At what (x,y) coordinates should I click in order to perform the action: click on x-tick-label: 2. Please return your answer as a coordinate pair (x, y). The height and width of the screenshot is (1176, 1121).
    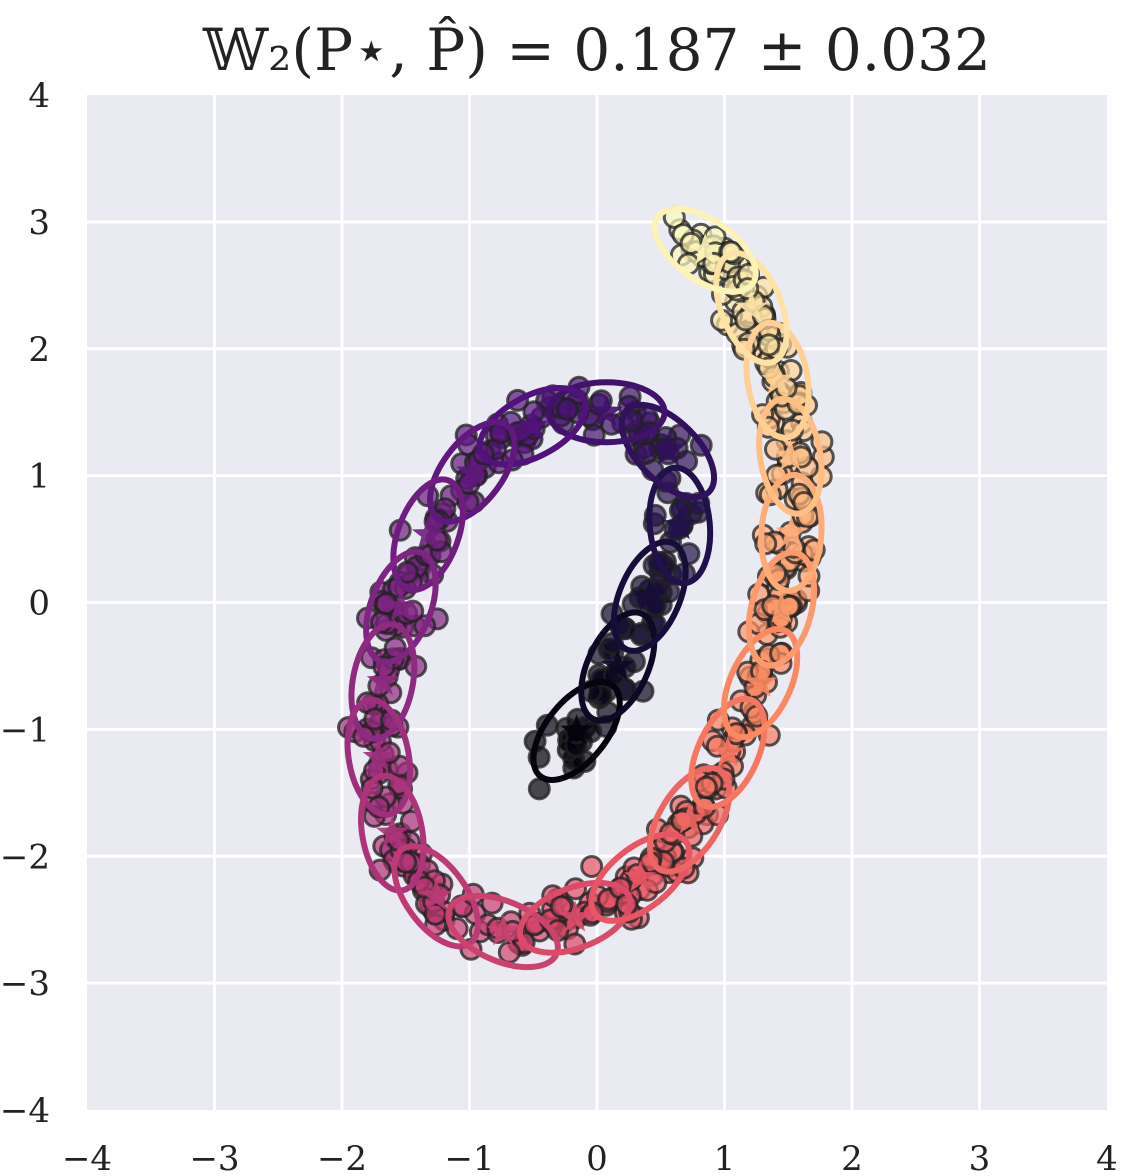
    Looking at the image, I should click on (852, 1157).